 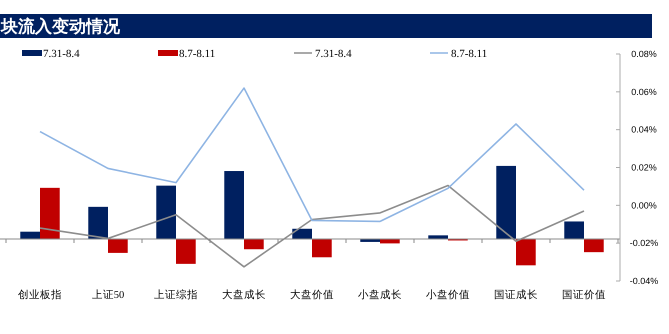 What do you see at coordinates (644, 281) in the screenshot?
I see `y2-tick-label: -0.04%` at bounding box center [644, 281].